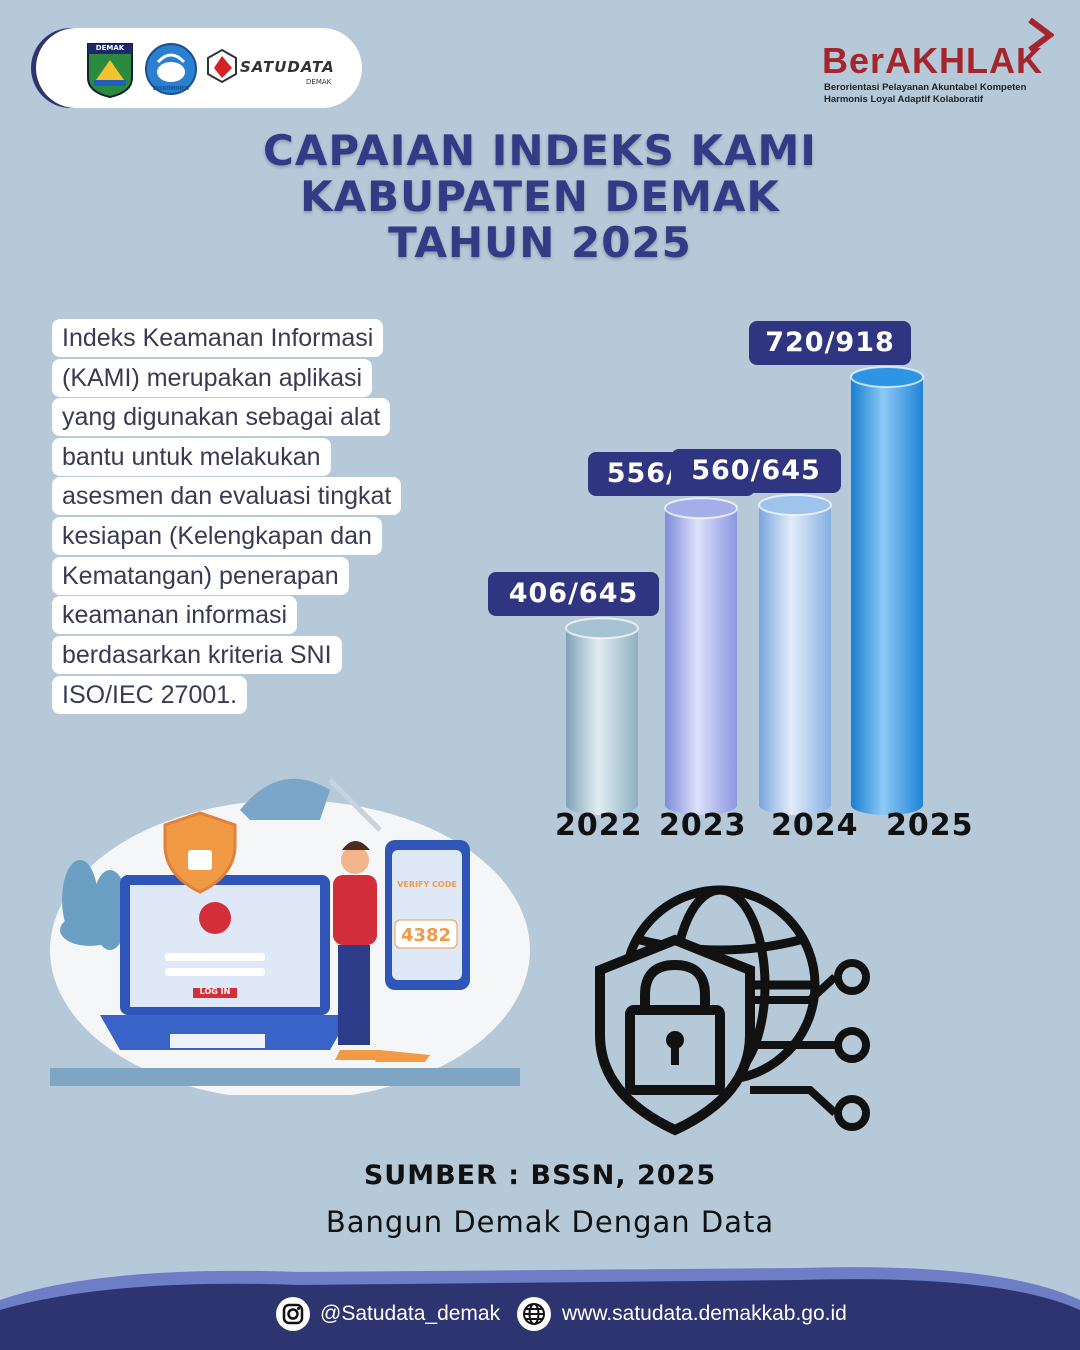  What do you see at coordinates (550, 1222) in the screenshot?
I see `tagline-text: Bangun Demak Dengan Data` at bounding box center [550, 1222].